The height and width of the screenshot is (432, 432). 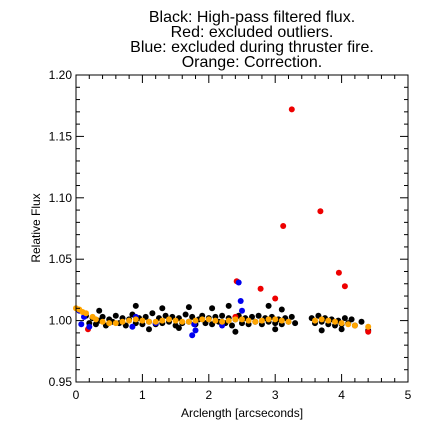 What do you see at coordinates (252, 32) in the screenshot?
I see `title-line-2: Red: excluded outliers.` at bounding box center [252, 32].